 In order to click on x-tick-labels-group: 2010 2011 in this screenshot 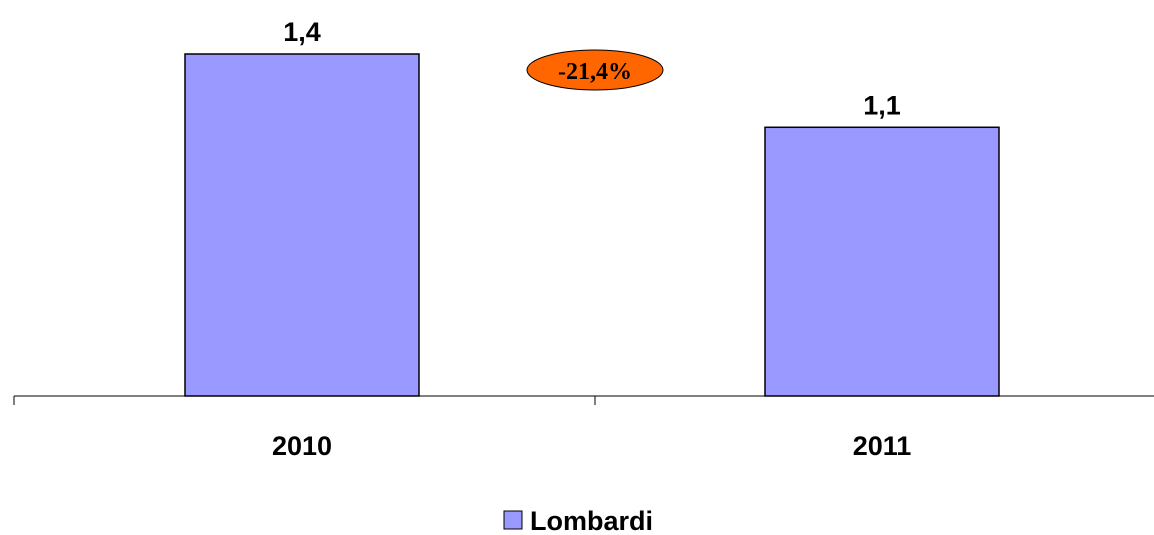, I will do `click(591, 446)`.